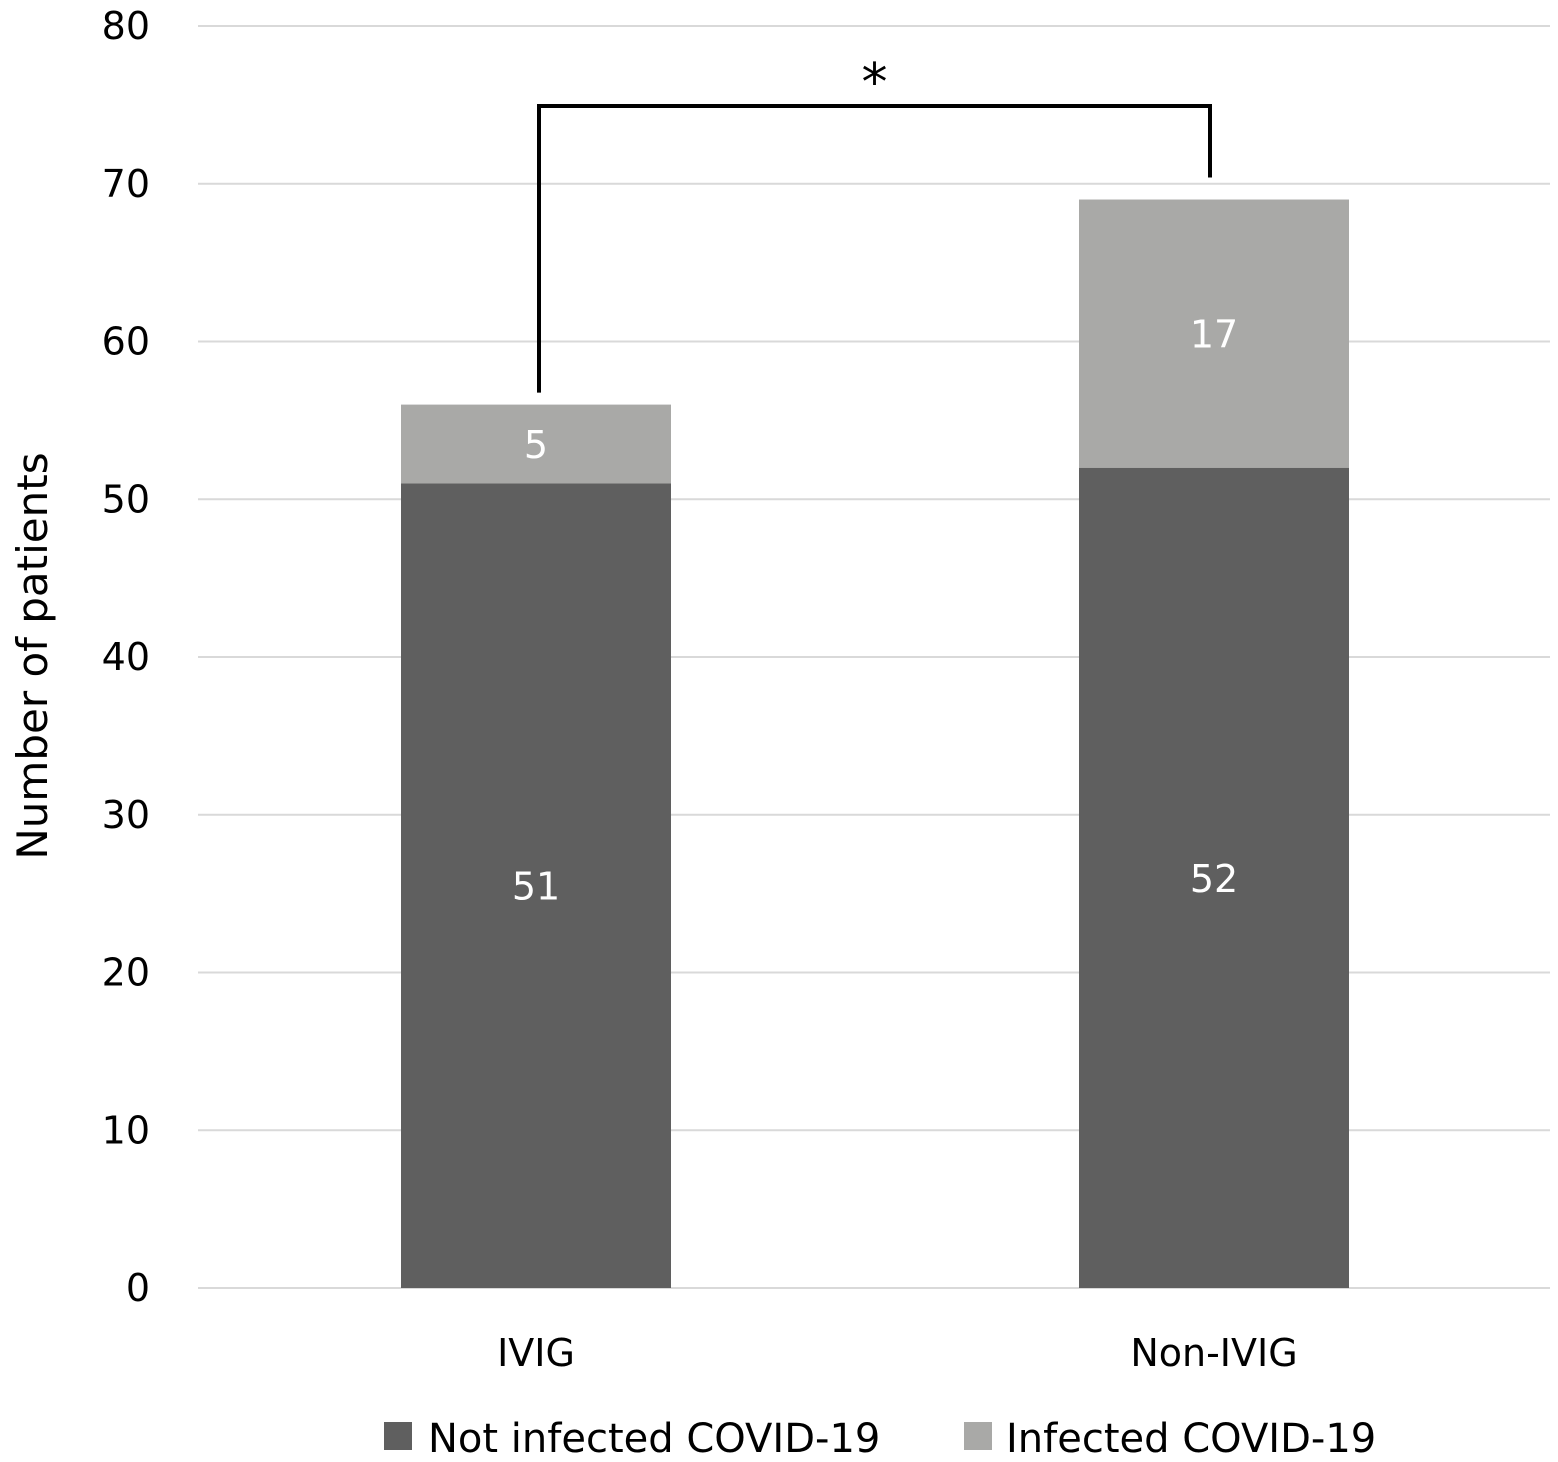 This screenshot has height=1462, width=1558. I want to click on y-tick-label: 20, so click(126, 973).